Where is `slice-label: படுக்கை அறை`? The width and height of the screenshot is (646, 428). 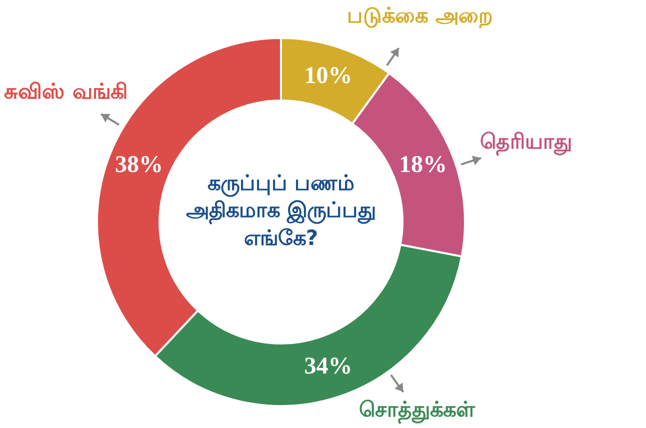
slice-label: படுக்கை அறை is located at coordinates (419, 15).